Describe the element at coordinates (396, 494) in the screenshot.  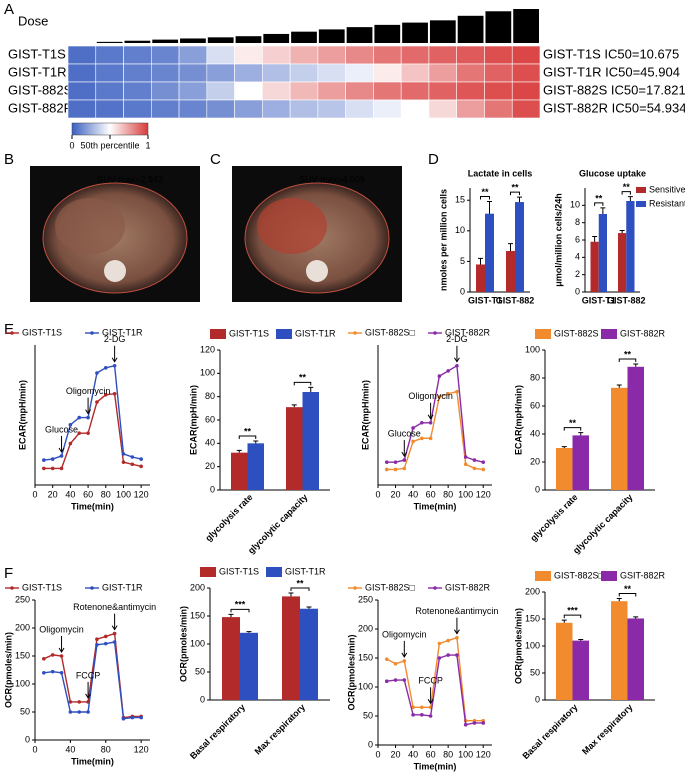
I see `x-tick-label: 20` at that location.